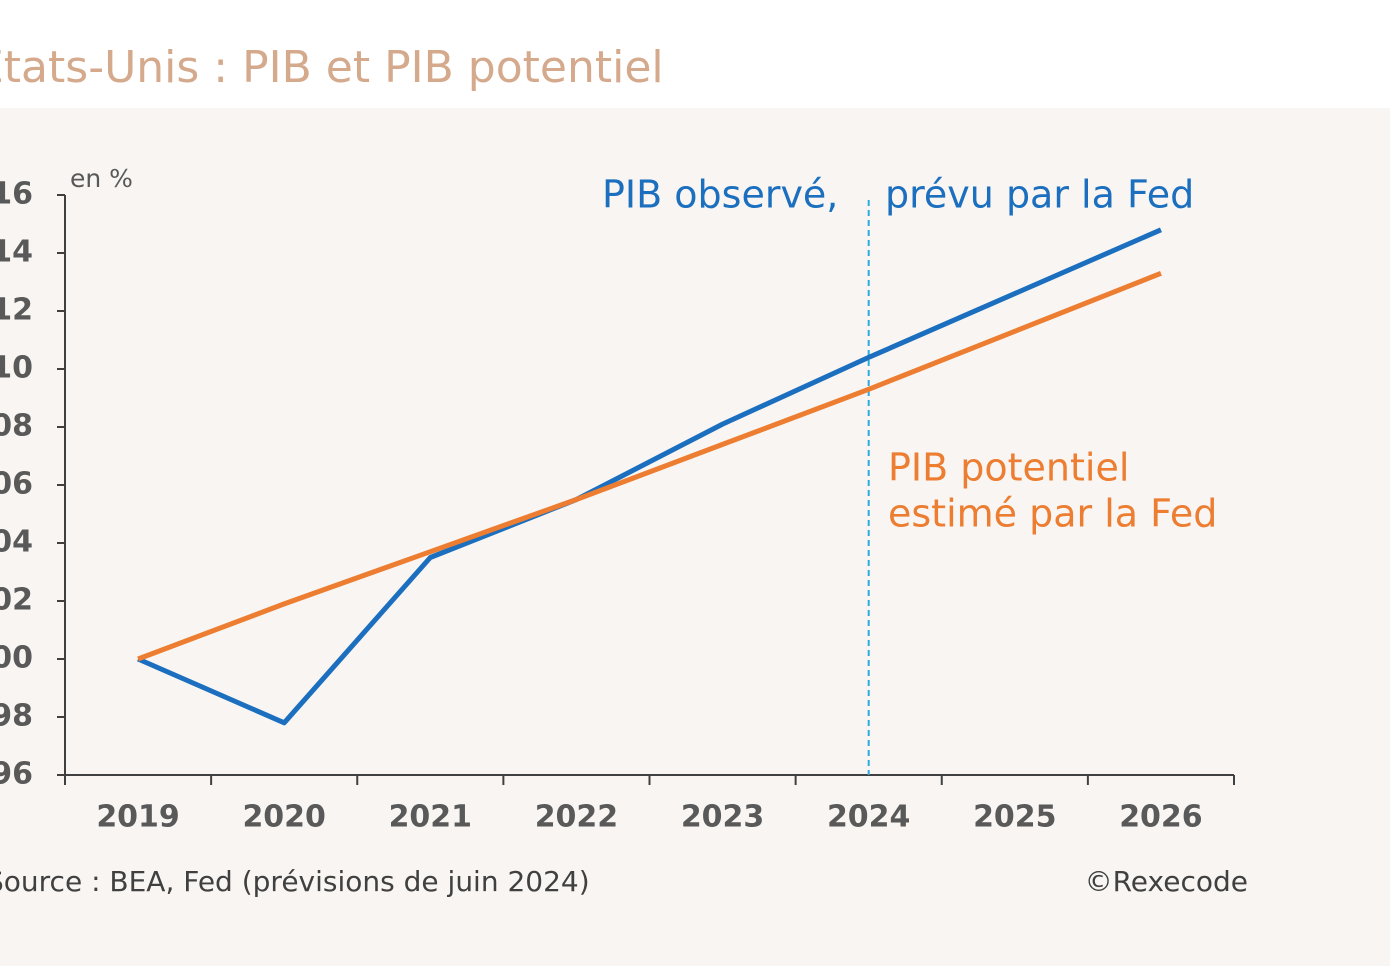  I want to click on legend-label: PIB potentiel, so click(1008, 468).